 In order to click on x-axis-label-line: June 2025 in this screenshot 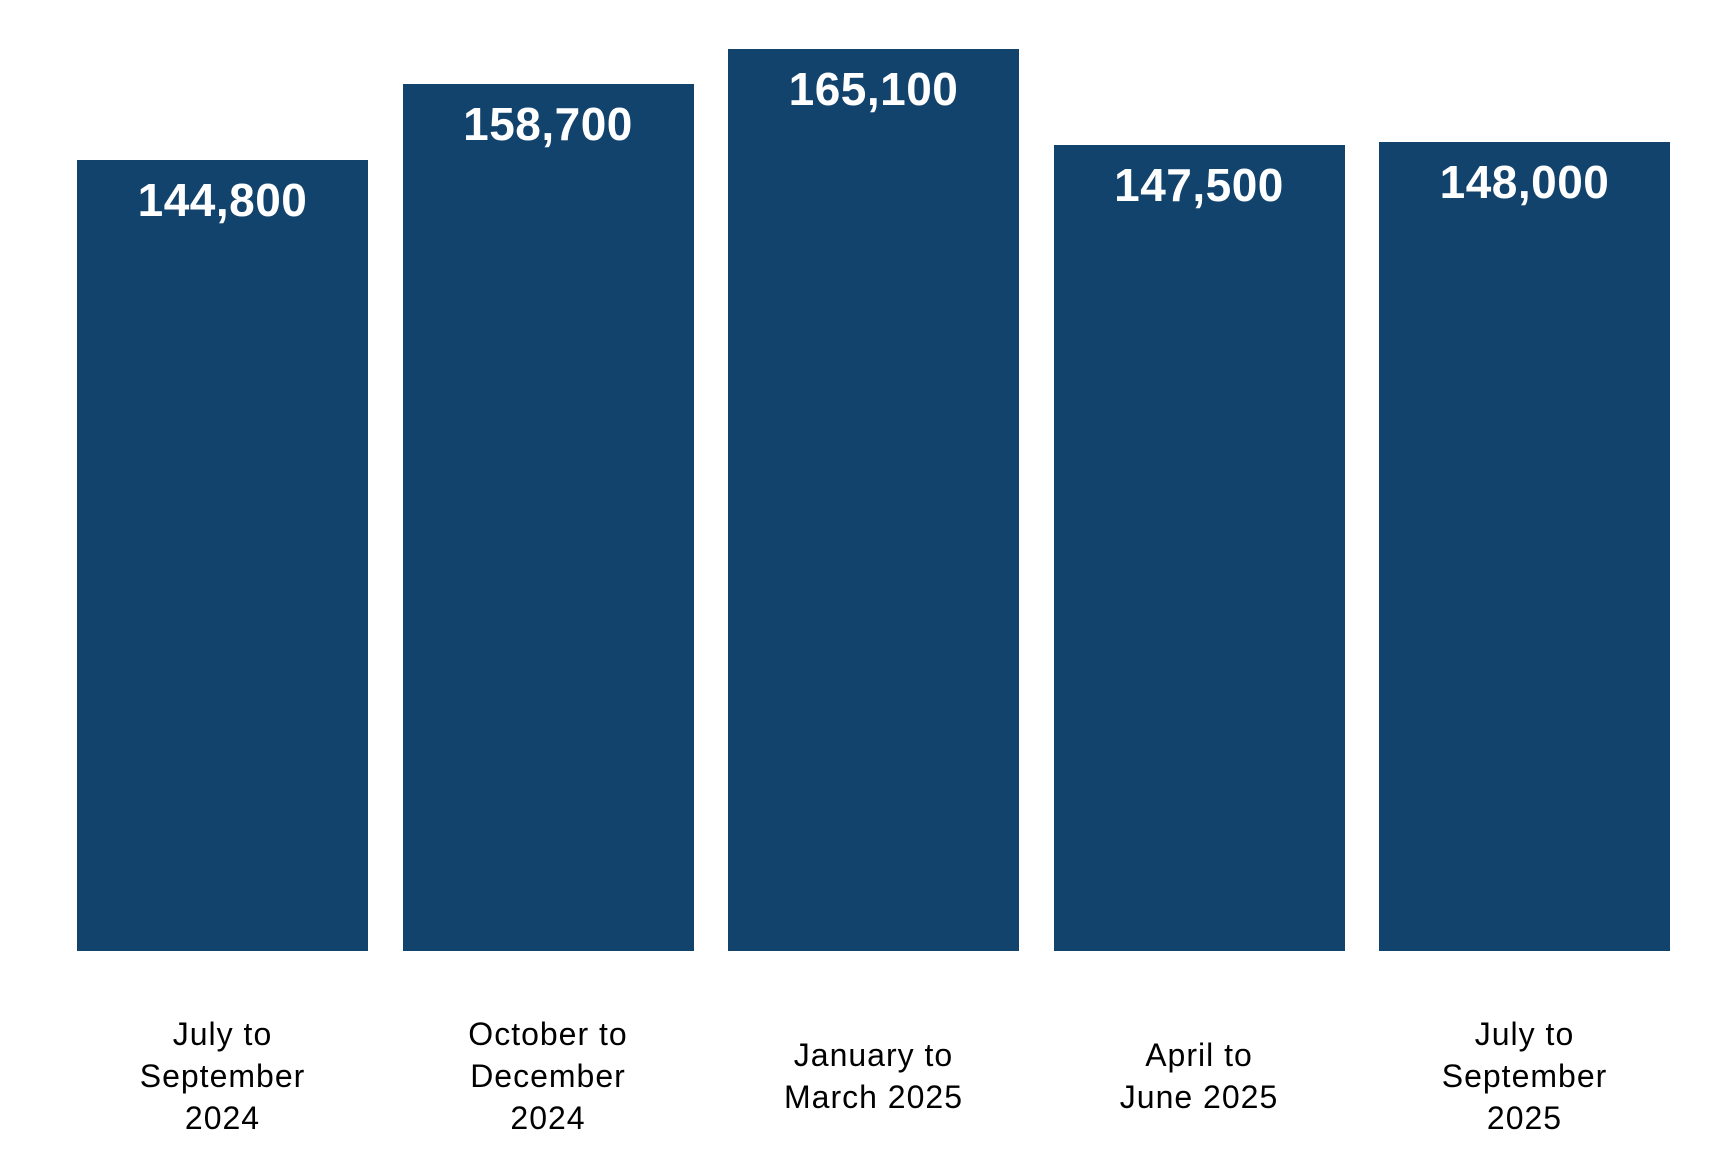, I will do `click(1199, 1097)`.